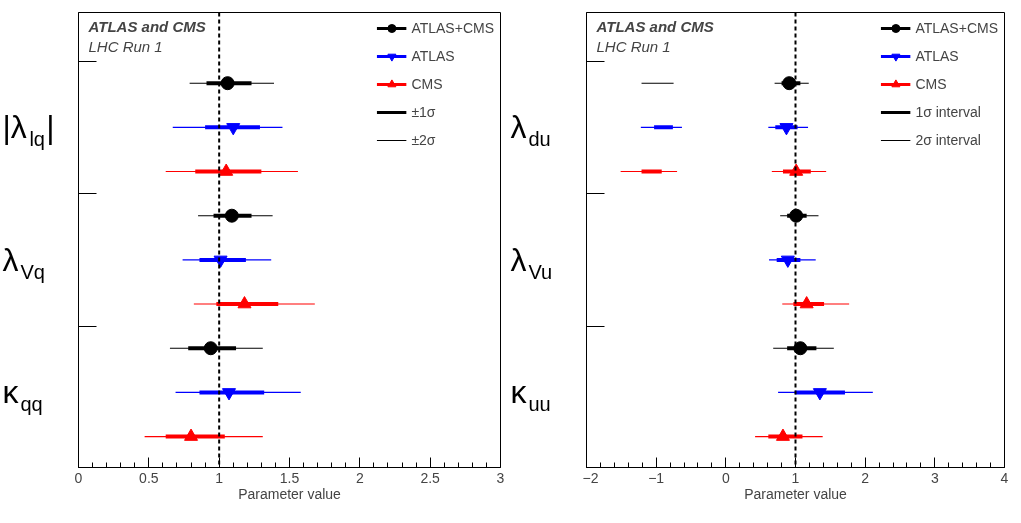 Image resolution: width=1021 pixels, height=523 pixels. Describe the element at coordinates (590, 477) in the screenshot. I see `x-tick-label: −2` at that location.